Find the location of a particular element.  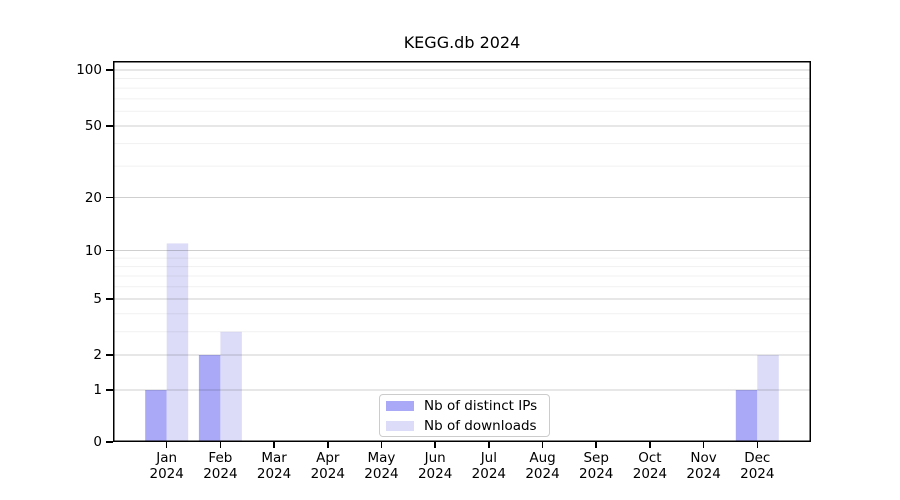

y-tick-label: 100 is located at coordinates (89, 70).